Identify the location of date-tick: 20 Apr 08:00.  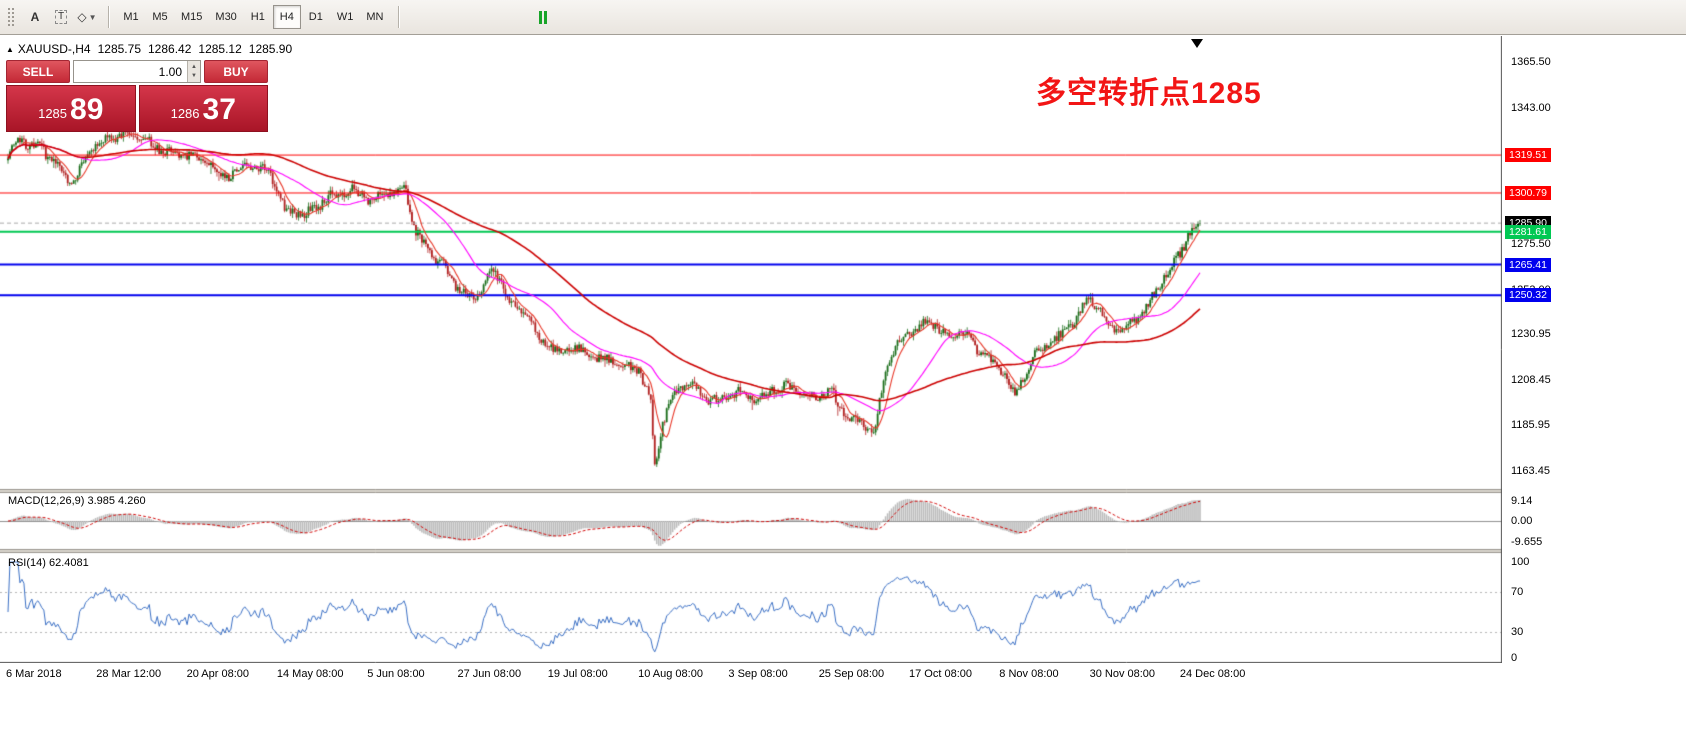
(217, 674).